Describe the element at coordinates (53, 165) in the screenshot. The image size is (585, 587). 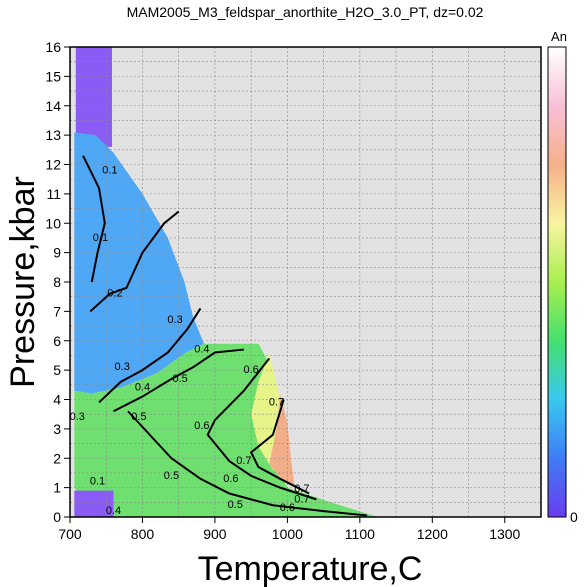
I see `y-tick-label: 12` at that location.